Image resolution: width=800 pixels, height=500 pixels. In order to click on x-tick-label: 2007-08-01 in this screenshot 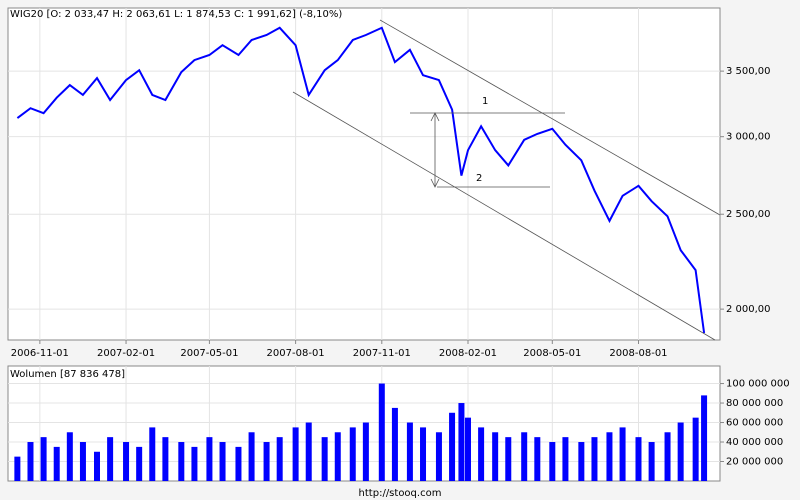, I will do `click(296, 353)`.